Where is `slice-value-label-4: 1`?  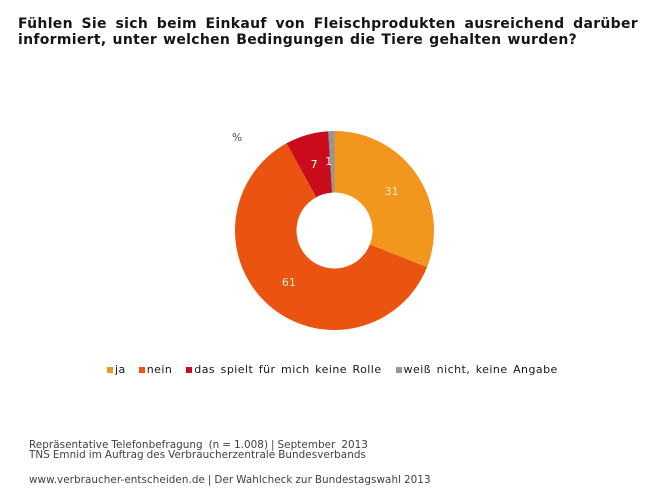
slice-value-label-4: 1 is located at coordinates (328, 161).